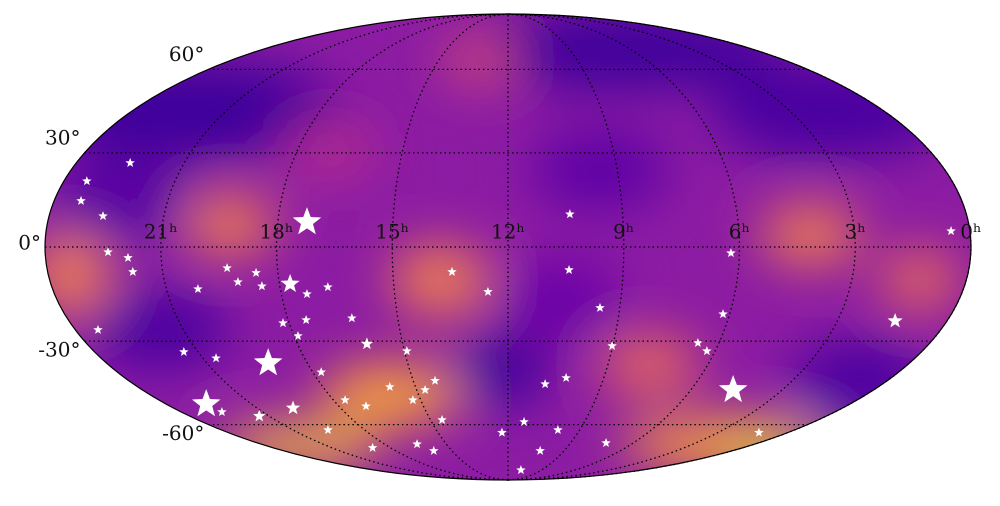 This screenshot has height=506, width=1000. What do you see at coordinates (183, 433) in the screenshot?
I see `y-tick-label: -60°` at bounding box center [183, 433].